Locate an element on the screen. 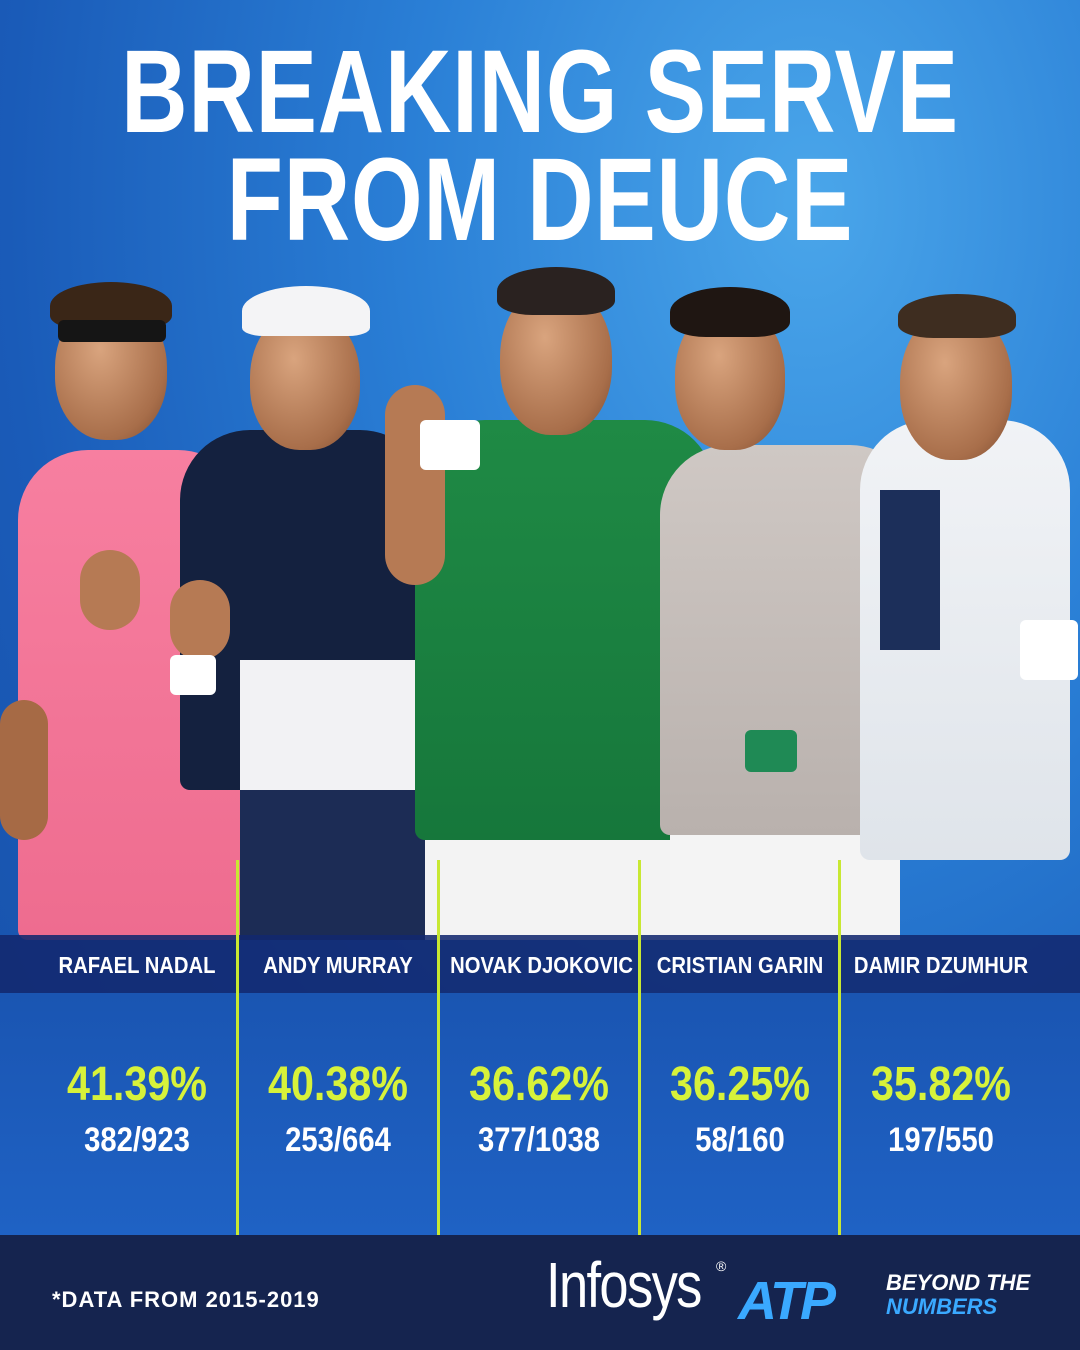 Image resolution: width=1080 pixels, height=1350 pixels. break-ratio: 253/664 is located at coordinates (338, 1140).